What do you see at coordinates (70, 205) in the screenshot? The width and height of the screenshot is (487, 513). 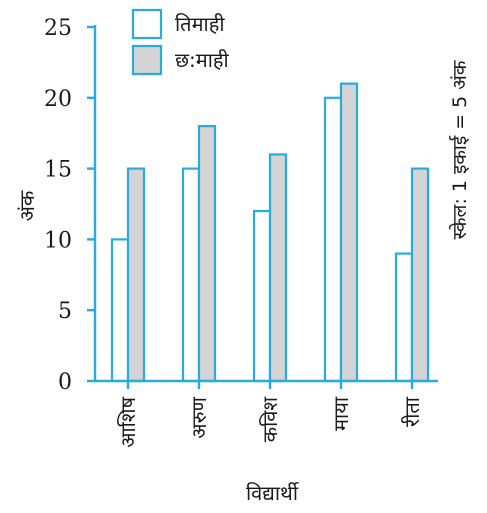 I see `y-axis: 0 5 10 15 20 25` at bounding box center [70, 205].